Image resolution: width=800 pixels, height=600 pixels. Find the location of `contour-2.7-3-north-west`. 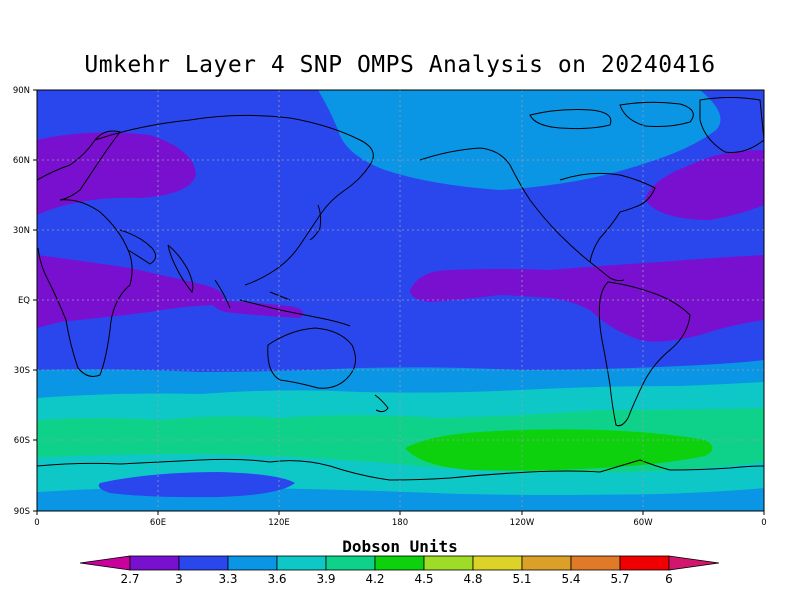

contour-2.7-3-north-west is located at coordinates (116, 173).